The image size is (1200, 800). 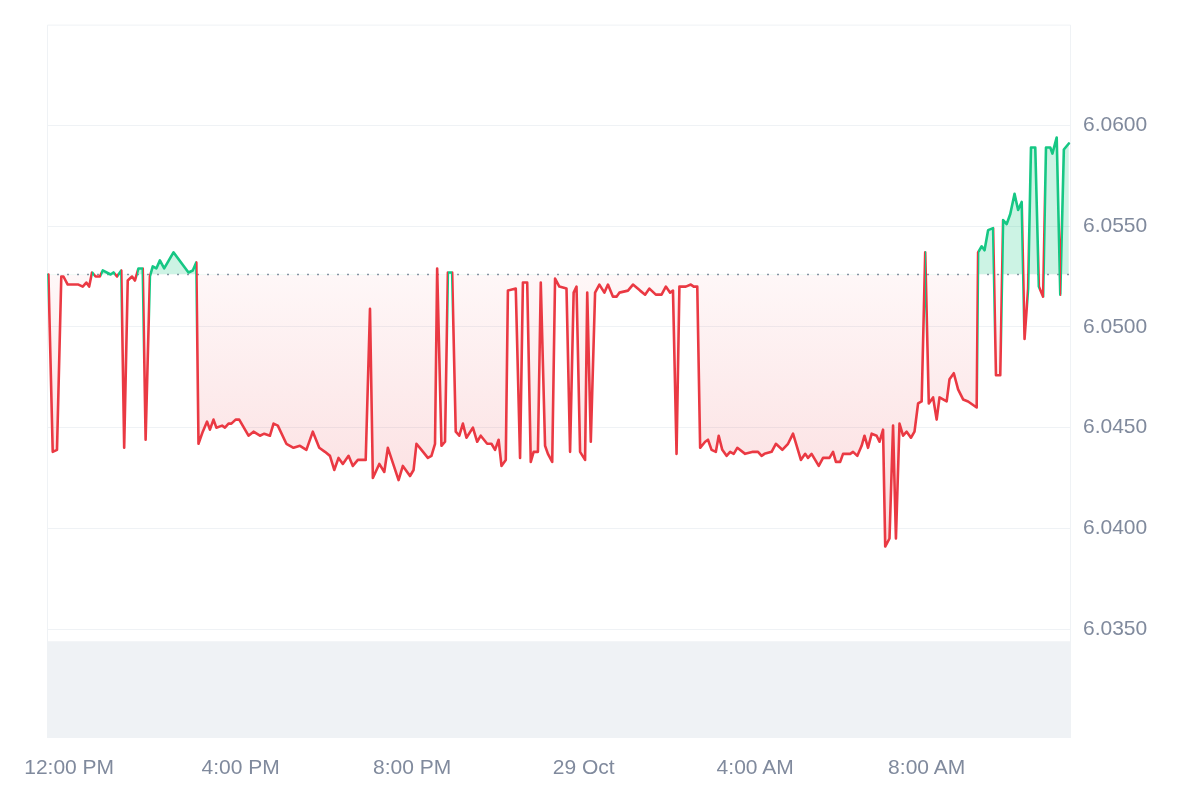 What do you see at coordinates (583, 767) in the screenshot?
I see `x-tick-label: 29 Oct` at bounding box center [583, 767].